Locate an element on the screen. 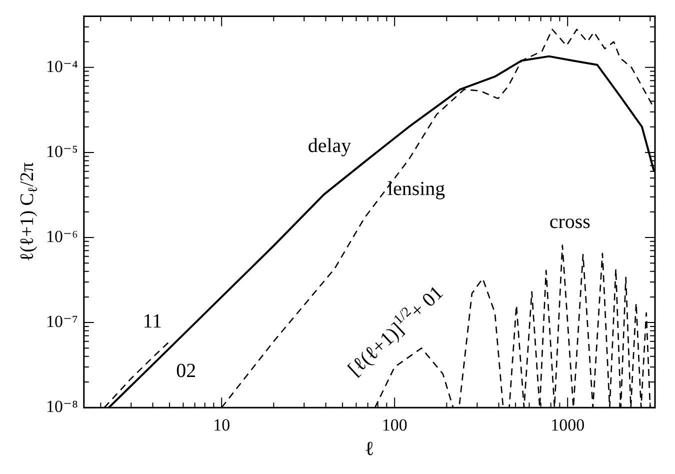 Image resolution: width=675 pixels, height=474 pixels. annotation: 02 is located at coordinates (186, 371).